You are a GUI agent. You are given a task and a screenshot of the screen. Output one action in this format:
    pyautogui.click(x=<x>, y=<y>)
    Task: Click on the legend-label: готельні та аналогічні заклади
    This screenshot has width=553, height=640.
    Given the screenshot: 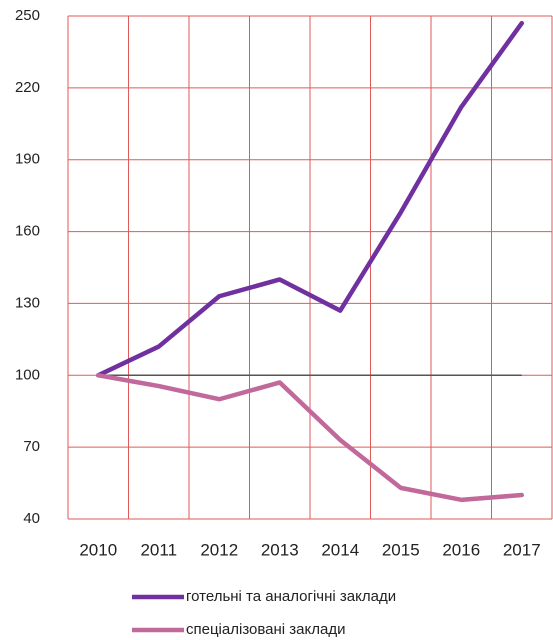 What is the action you would take?
    pyautogui.click(x=291, y=596)
    